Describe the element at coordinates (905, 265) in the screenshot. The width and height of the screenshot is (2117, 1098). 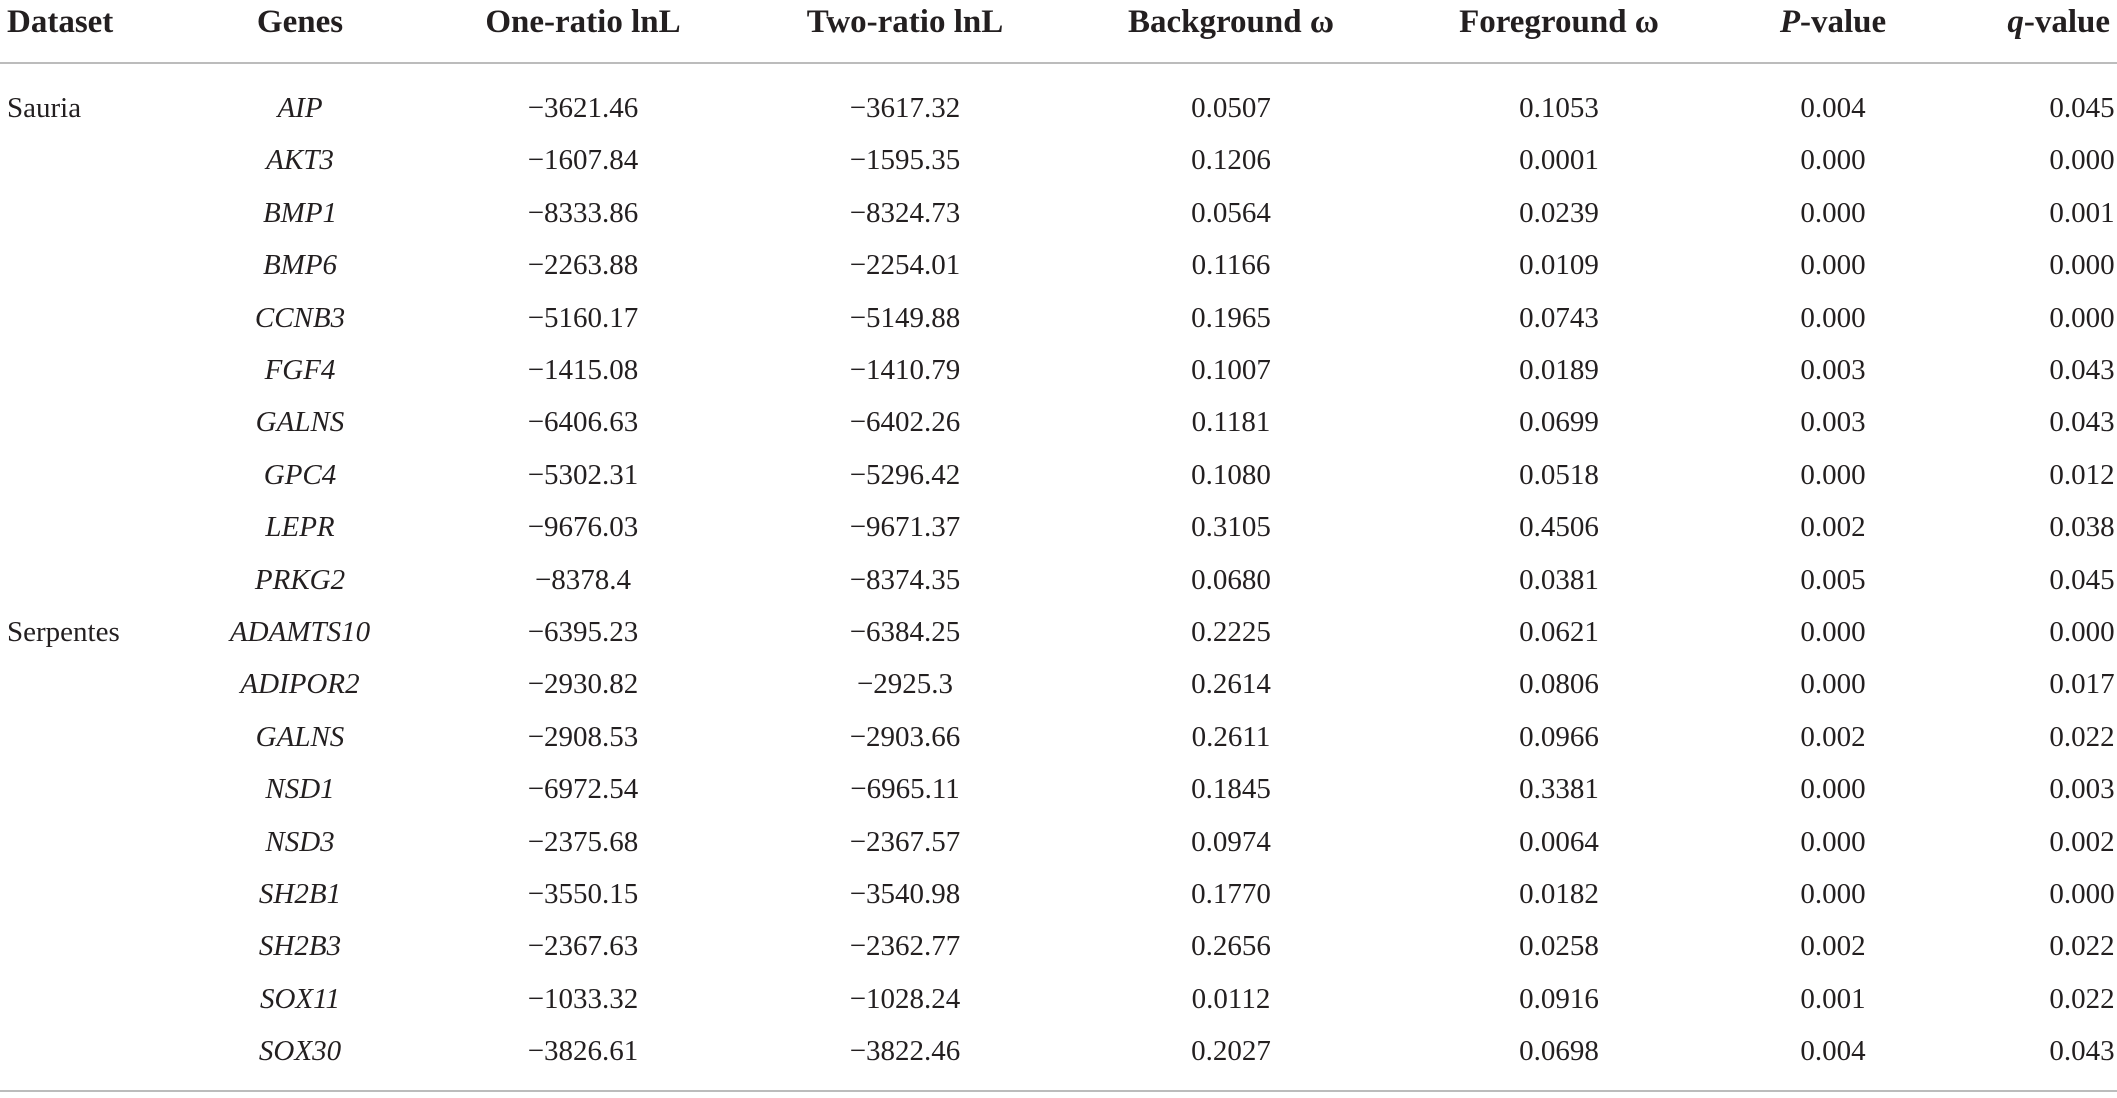
I see `table-cell: −2254.01` at that location.